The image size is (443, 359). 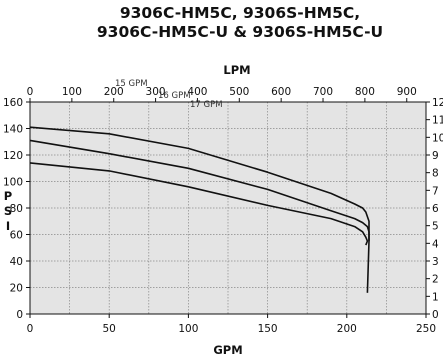 I want to click on y-axis-title-letter: S, so click(x=8, y=211).